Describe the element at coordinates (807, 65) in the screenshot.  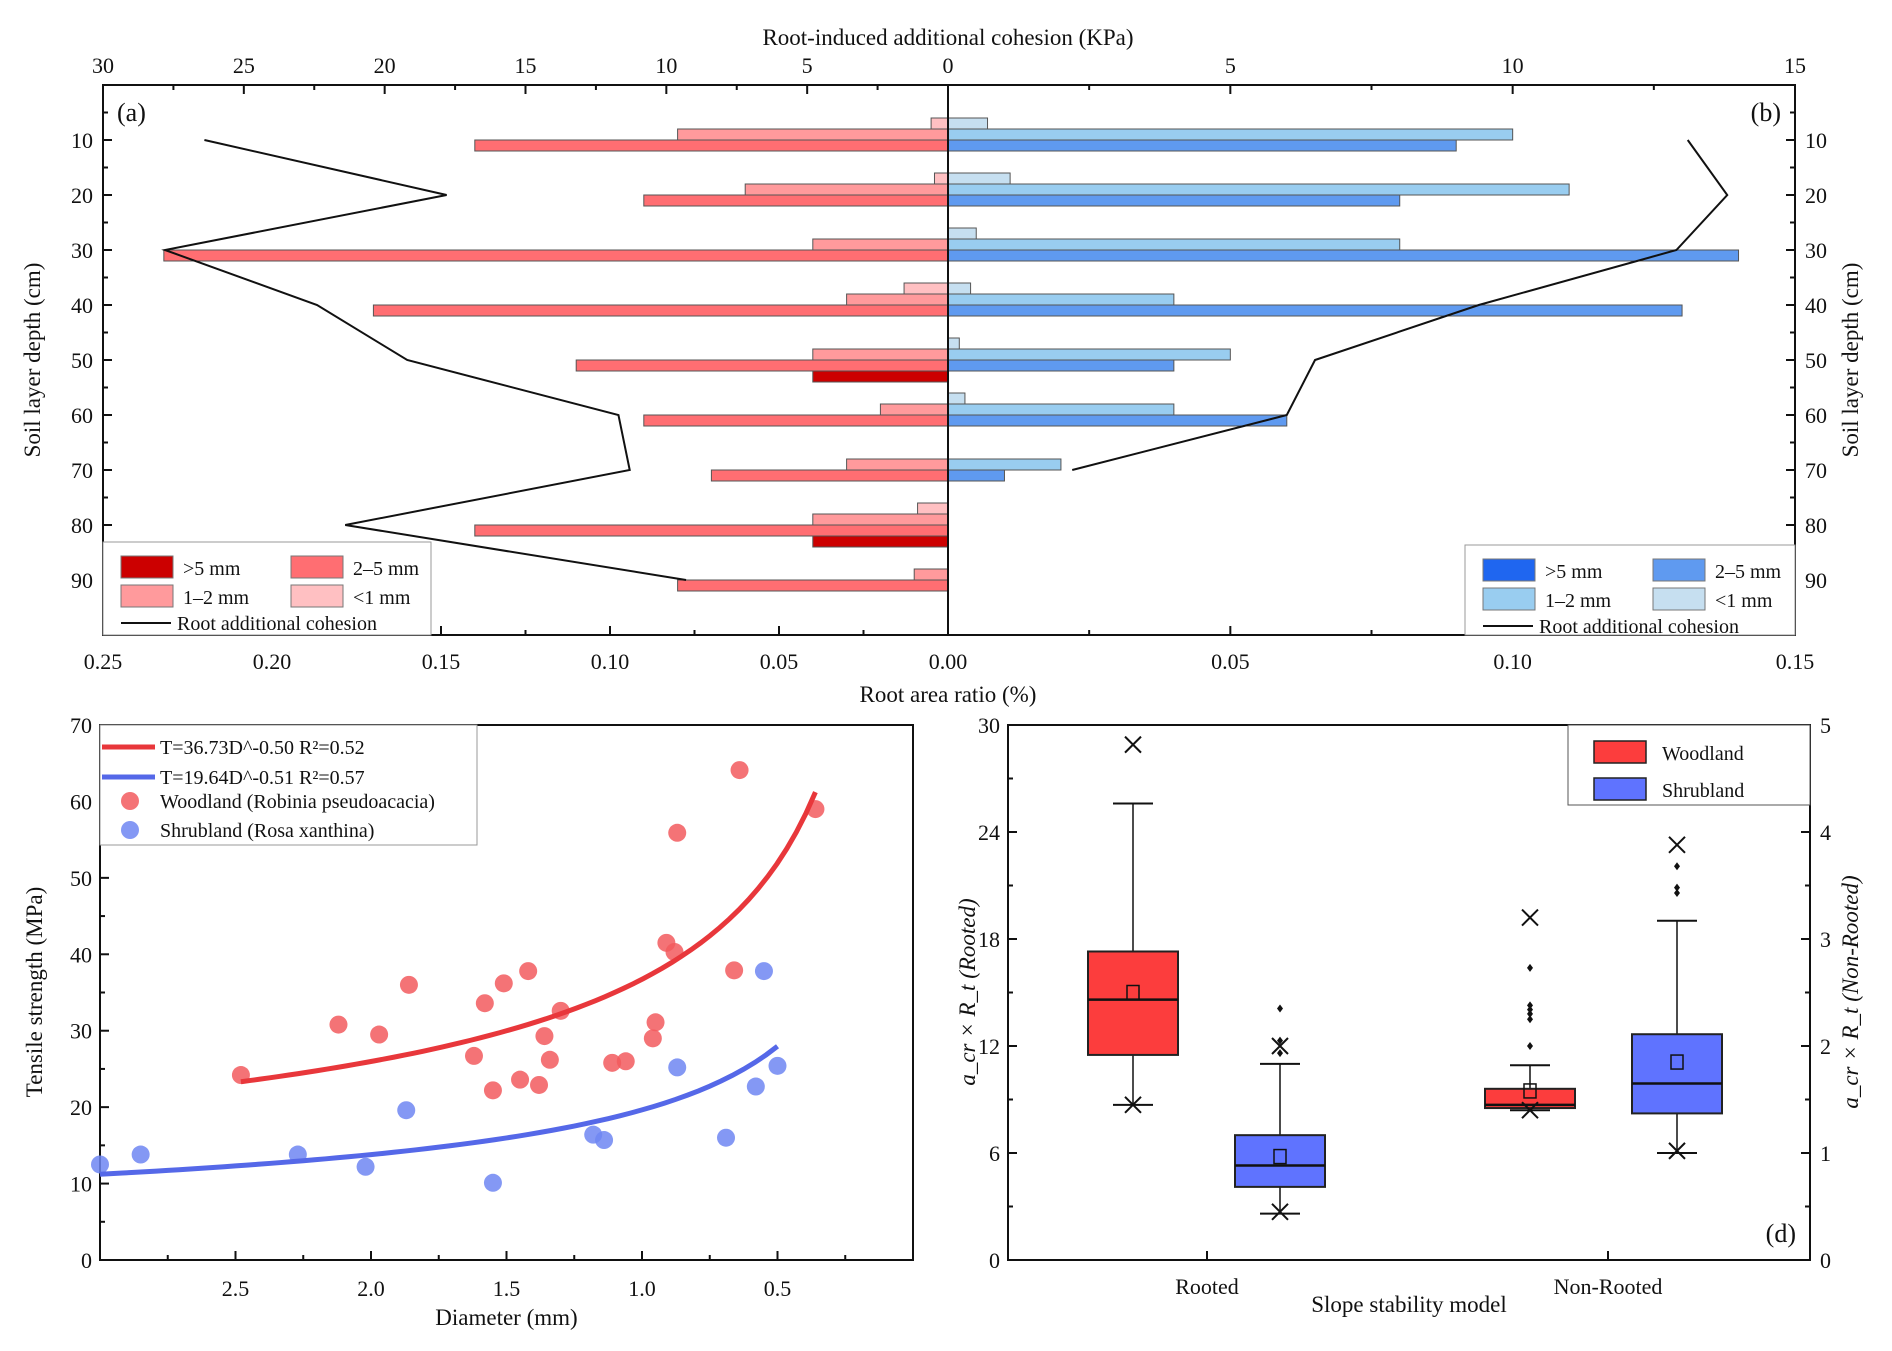
I see `x2-tick-label-a: 5` at that location.